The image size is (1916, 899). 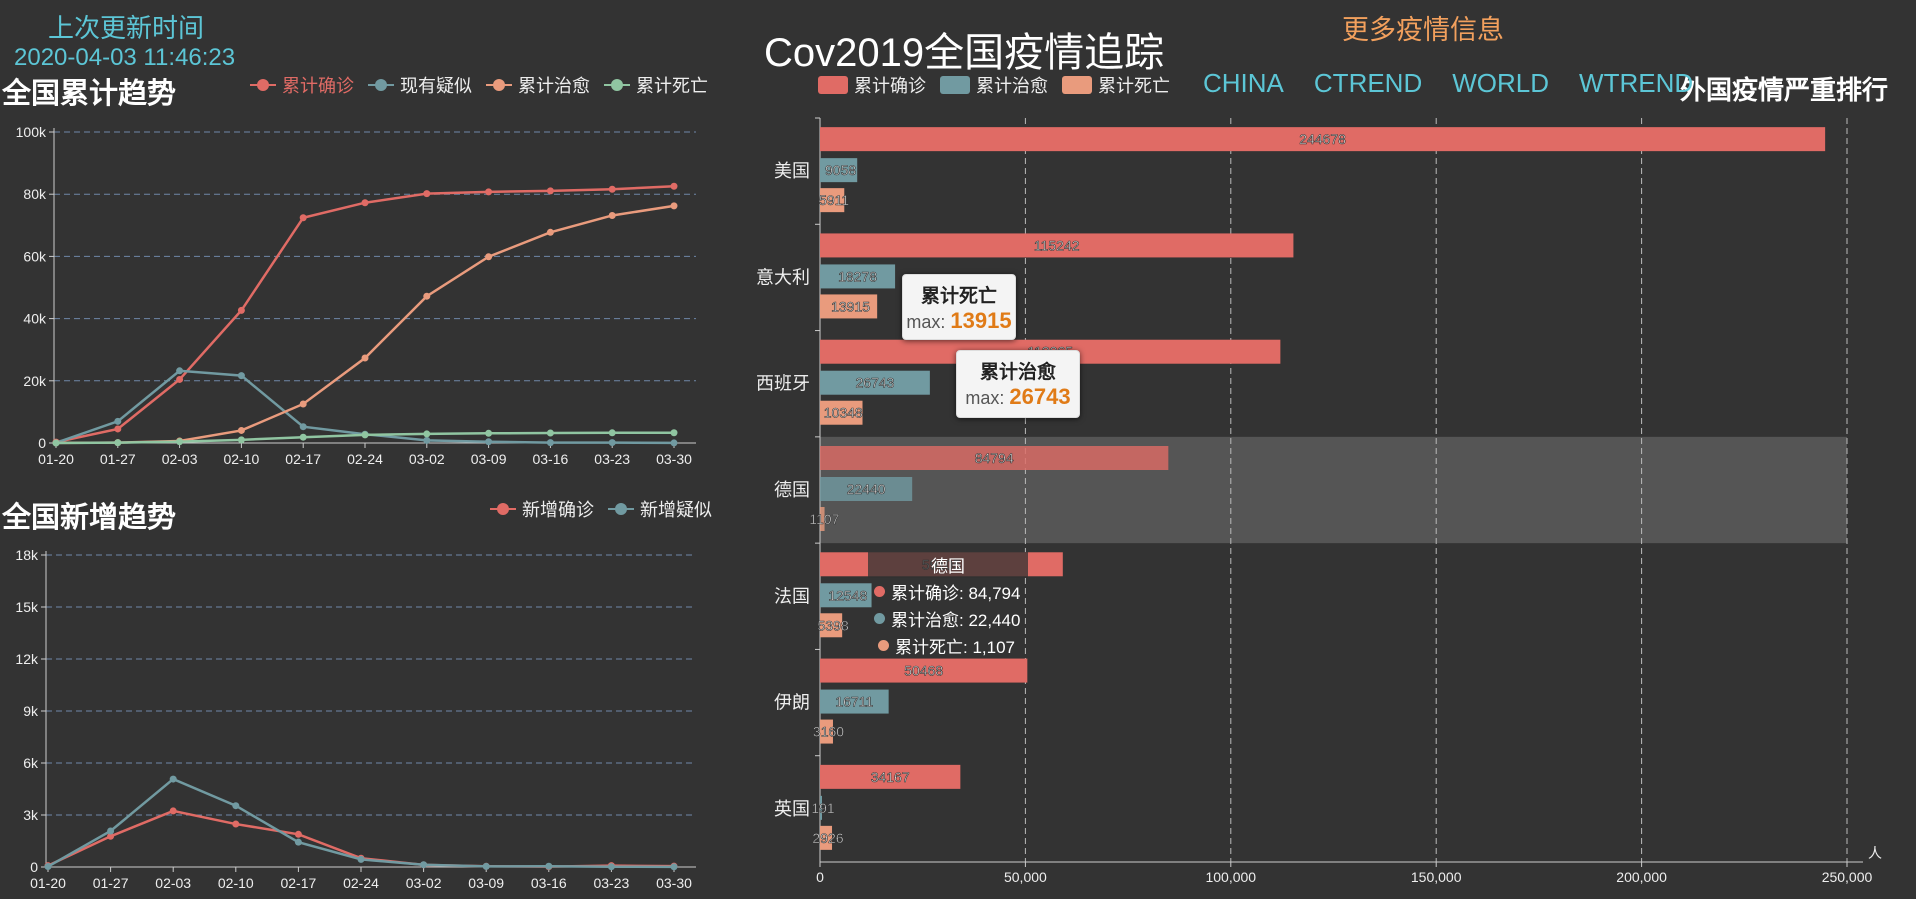 I want to click on x-tick-label: 03-09, so click(x=486, y=883).